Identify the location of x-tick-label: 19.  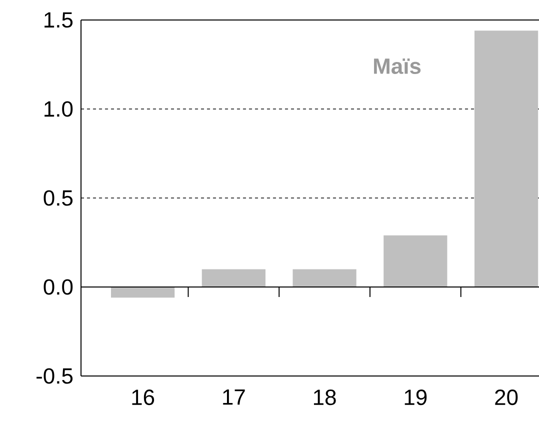
(415, 398).